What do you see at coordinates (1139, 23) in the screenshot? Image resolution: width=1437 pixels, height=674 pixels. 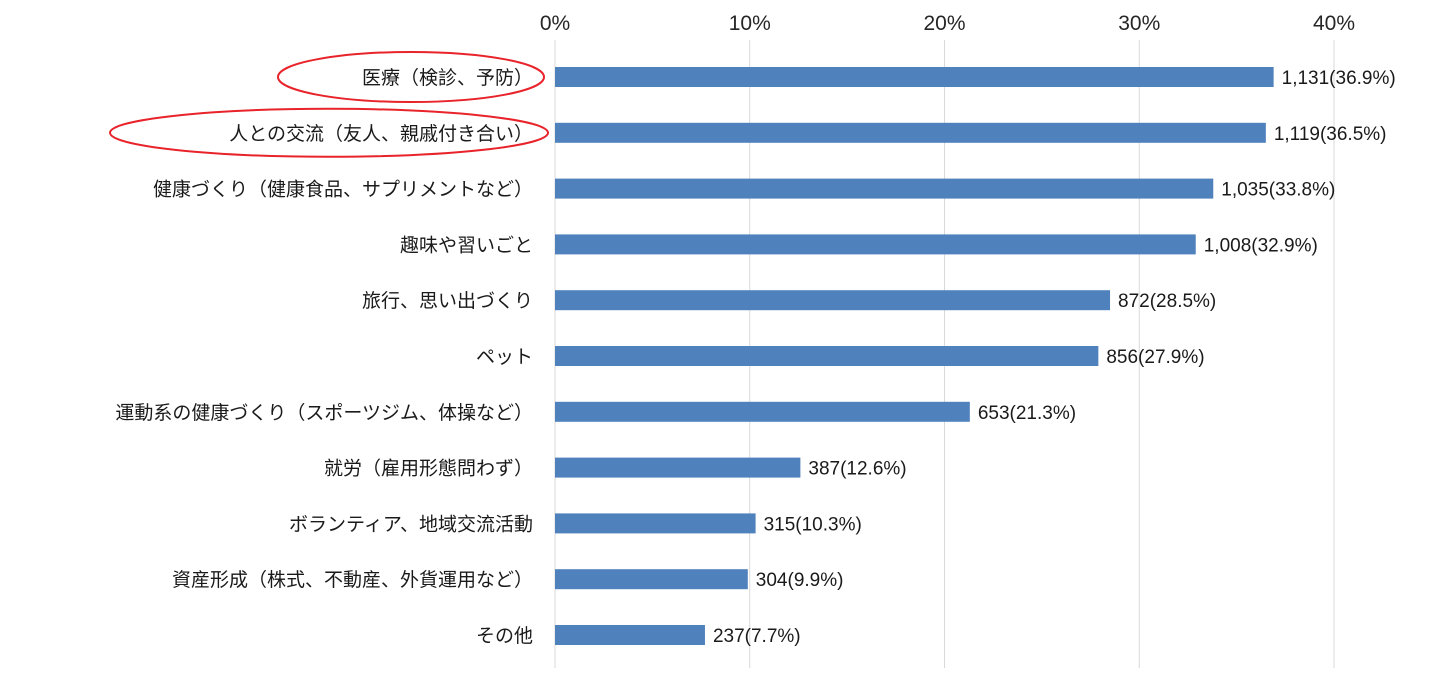 I see `x-tick-label: 30%` at bounding box center [1139, 23].